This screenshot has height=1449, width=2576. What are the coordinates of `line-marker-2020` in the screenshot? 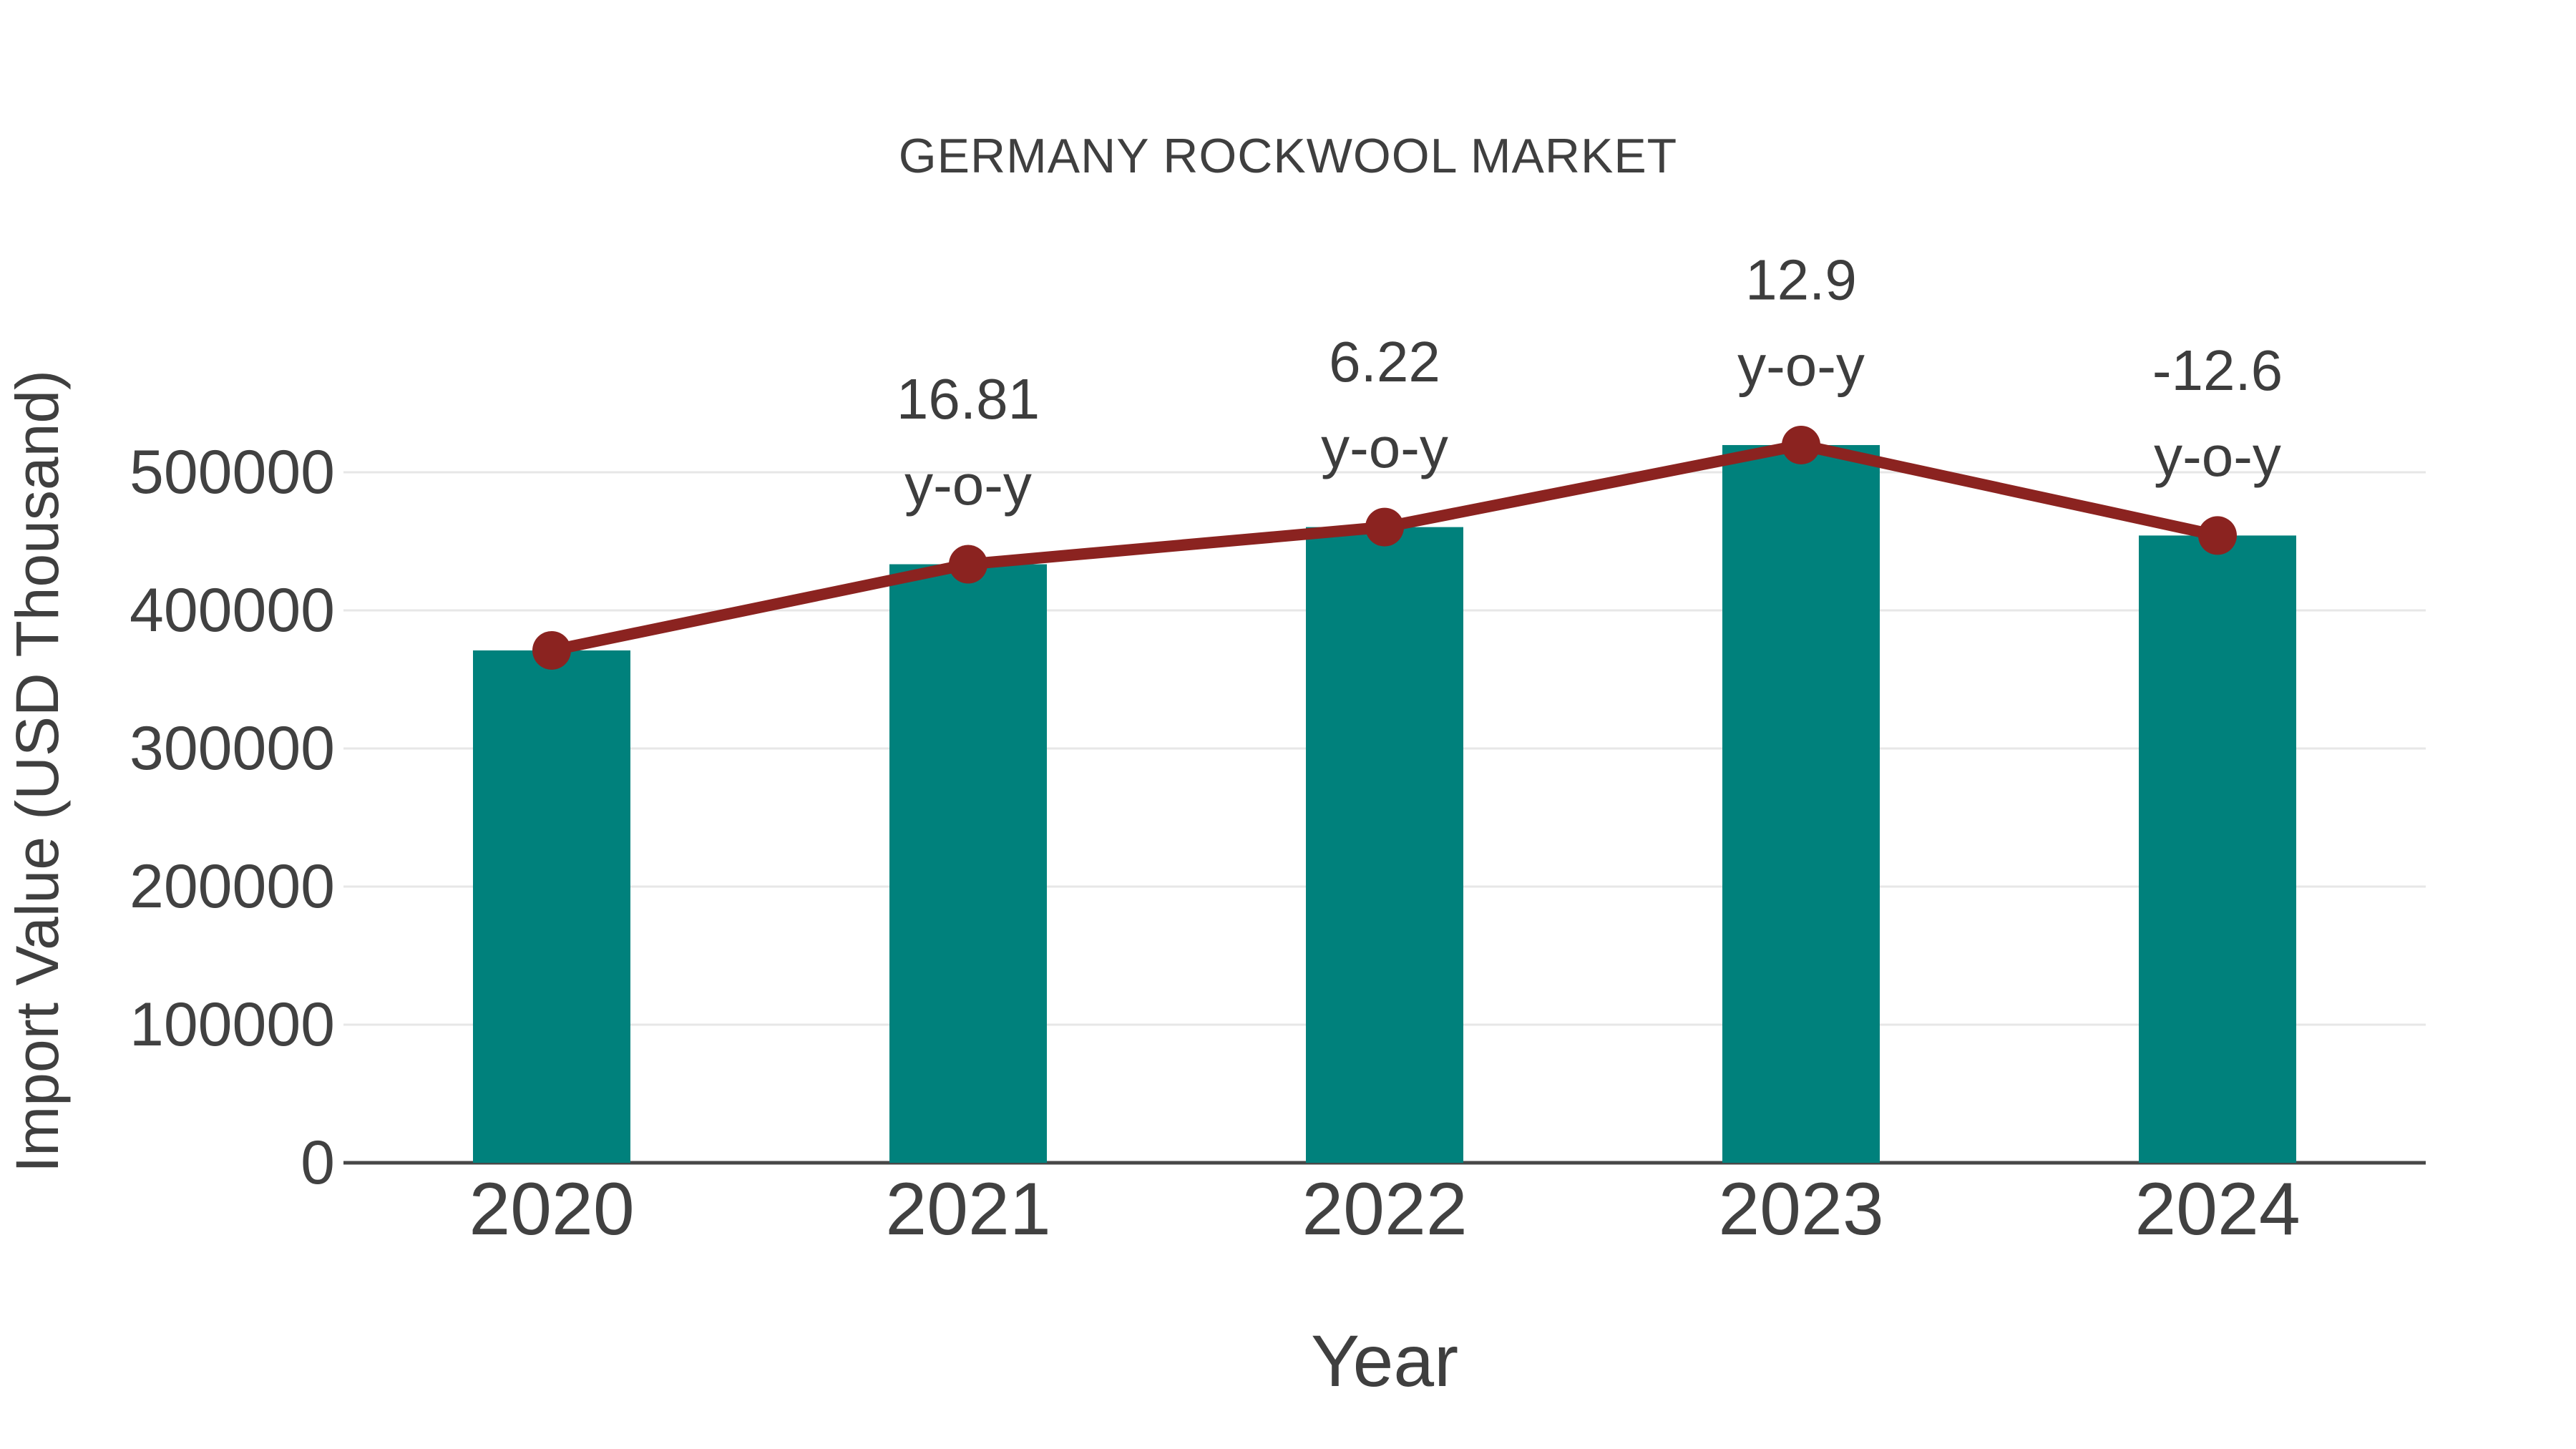 It's located at (551, 650).